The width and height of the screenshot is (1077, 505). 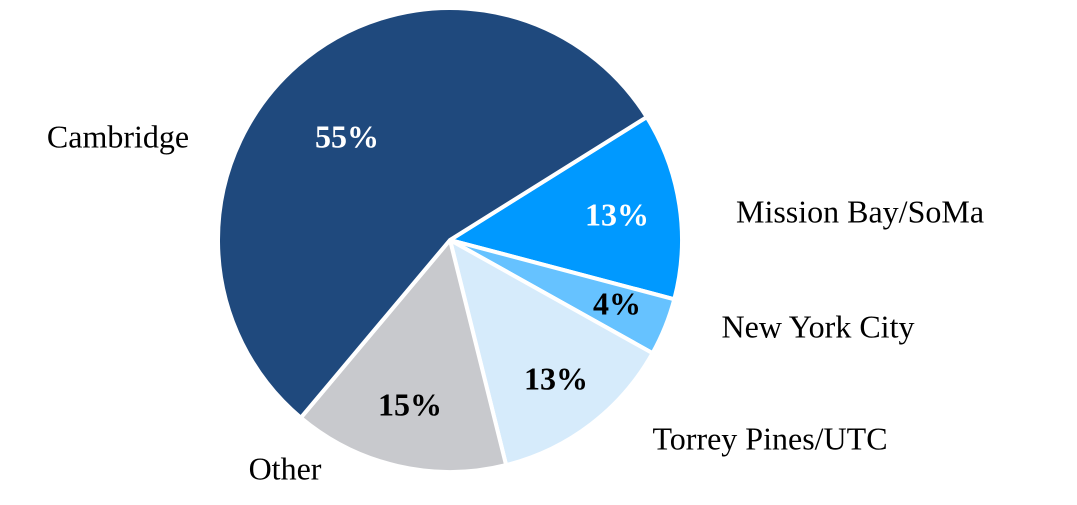 I want to click on value-label: 4%, so click(x=617, y=303).